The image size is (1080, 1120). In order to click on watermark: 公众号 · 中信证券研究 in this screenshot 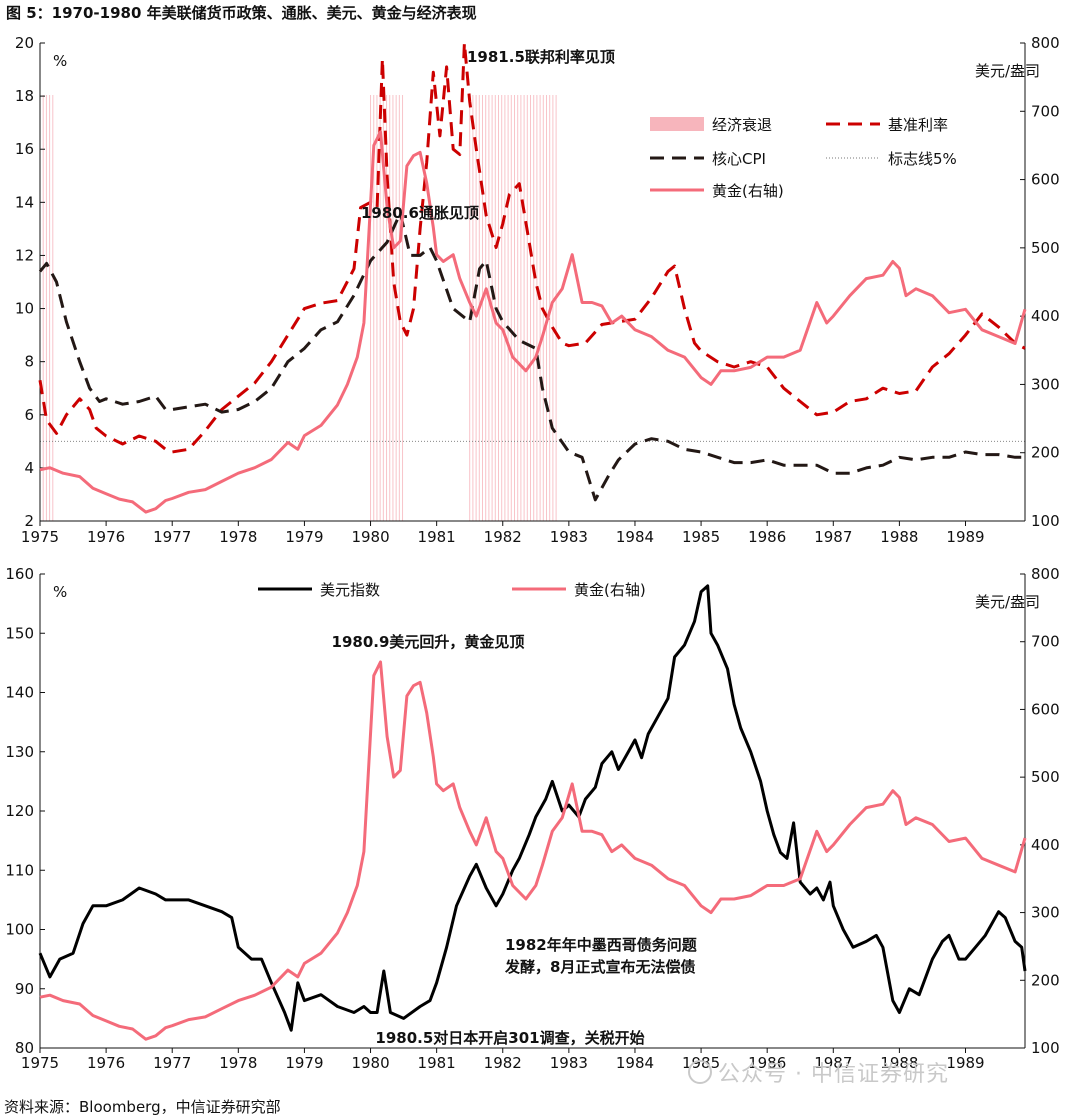, I will do `click(818, 1072)`.